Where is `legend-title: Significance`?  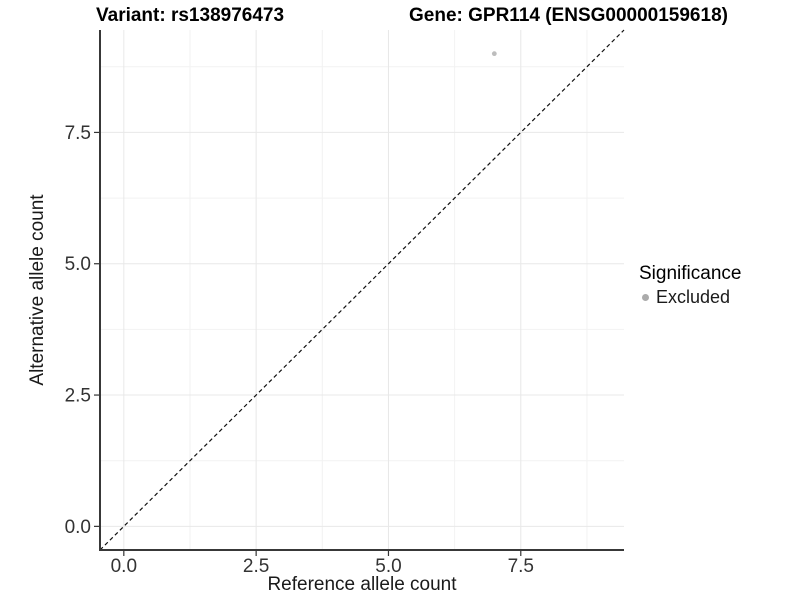 legend-title: Significance is located at coordinates (690, 273).